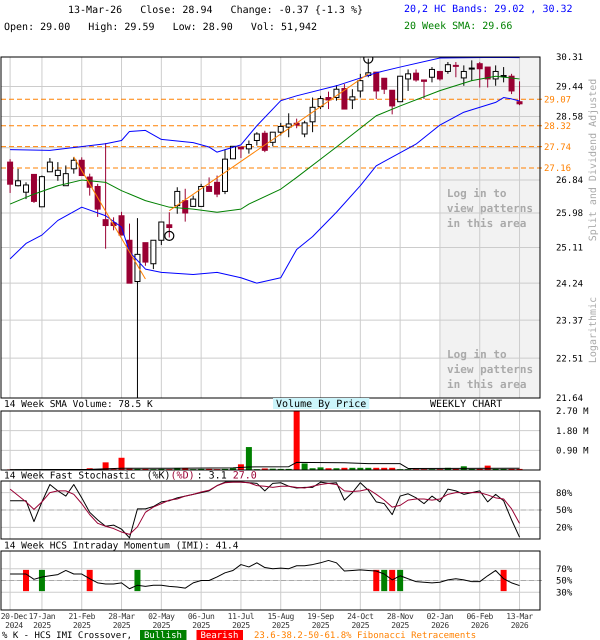  I want to click on y-tick-label: 2.70 M, so click(573, 412).